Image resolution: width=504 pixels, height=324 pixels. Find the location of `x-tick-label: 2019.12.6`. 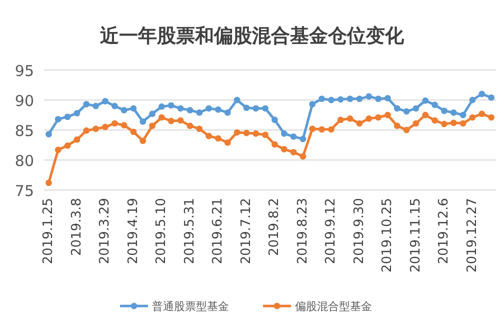

x-tick-label: 2019.12.6 is located at coordinates (444, 231).